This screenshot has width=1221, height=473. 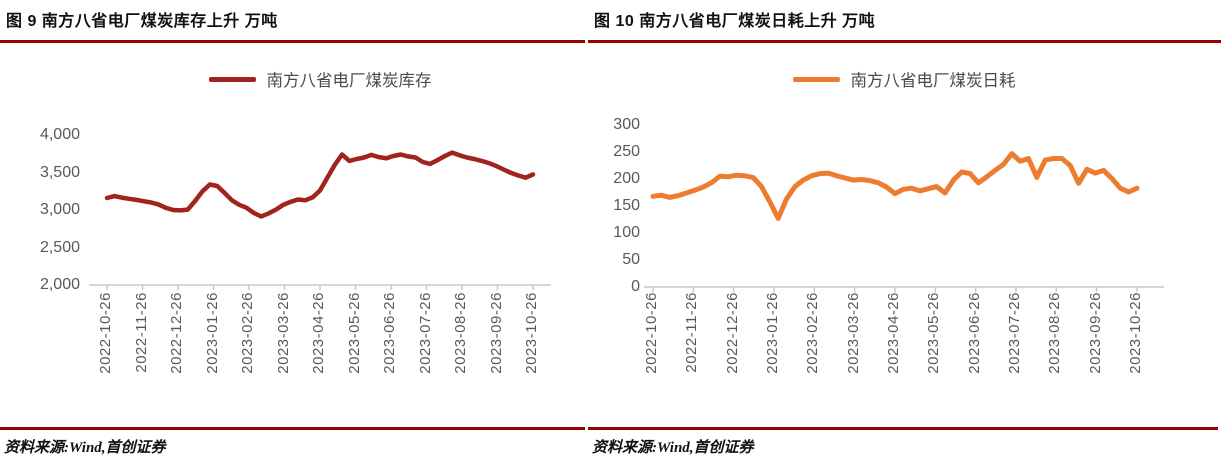 I want to click on y-axis-tick-label: 4,000, so click(x=59, y=134).